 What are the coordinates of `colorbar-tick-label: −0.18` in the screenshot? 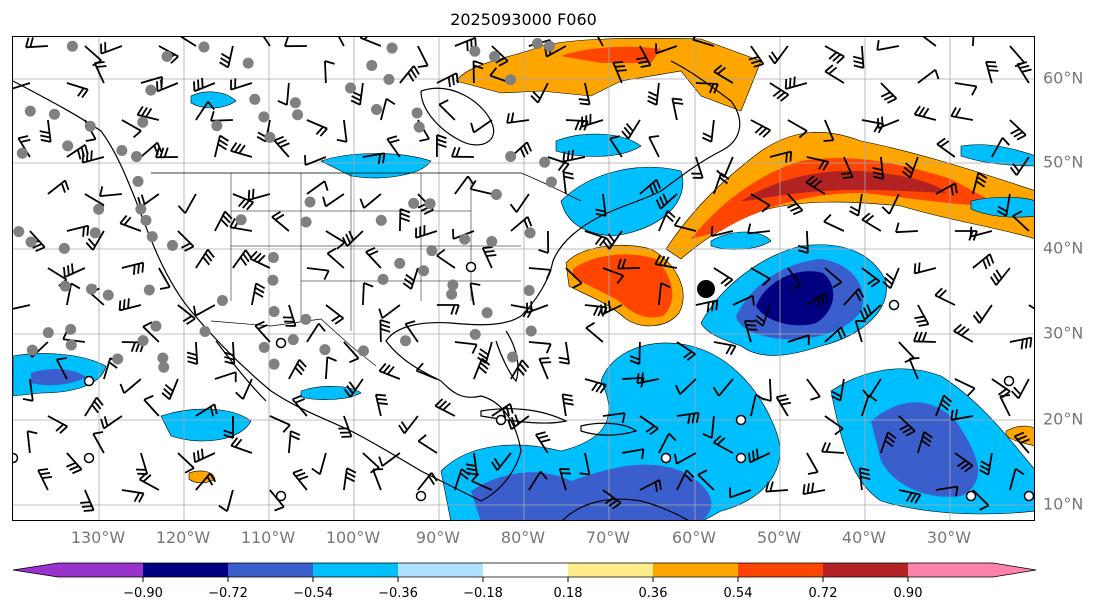 It's located at (483, 593).